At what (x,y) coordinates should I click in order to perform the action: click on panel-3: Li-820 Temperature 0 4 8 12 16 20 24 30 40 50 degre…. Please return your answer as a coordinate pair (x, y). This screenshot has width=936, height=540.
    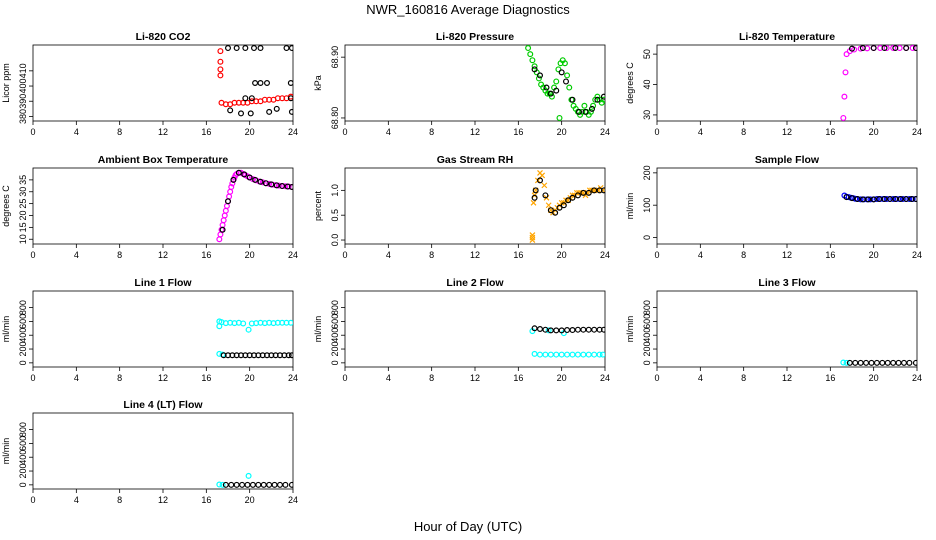
    Looking at the image, I should click on (773, 84).